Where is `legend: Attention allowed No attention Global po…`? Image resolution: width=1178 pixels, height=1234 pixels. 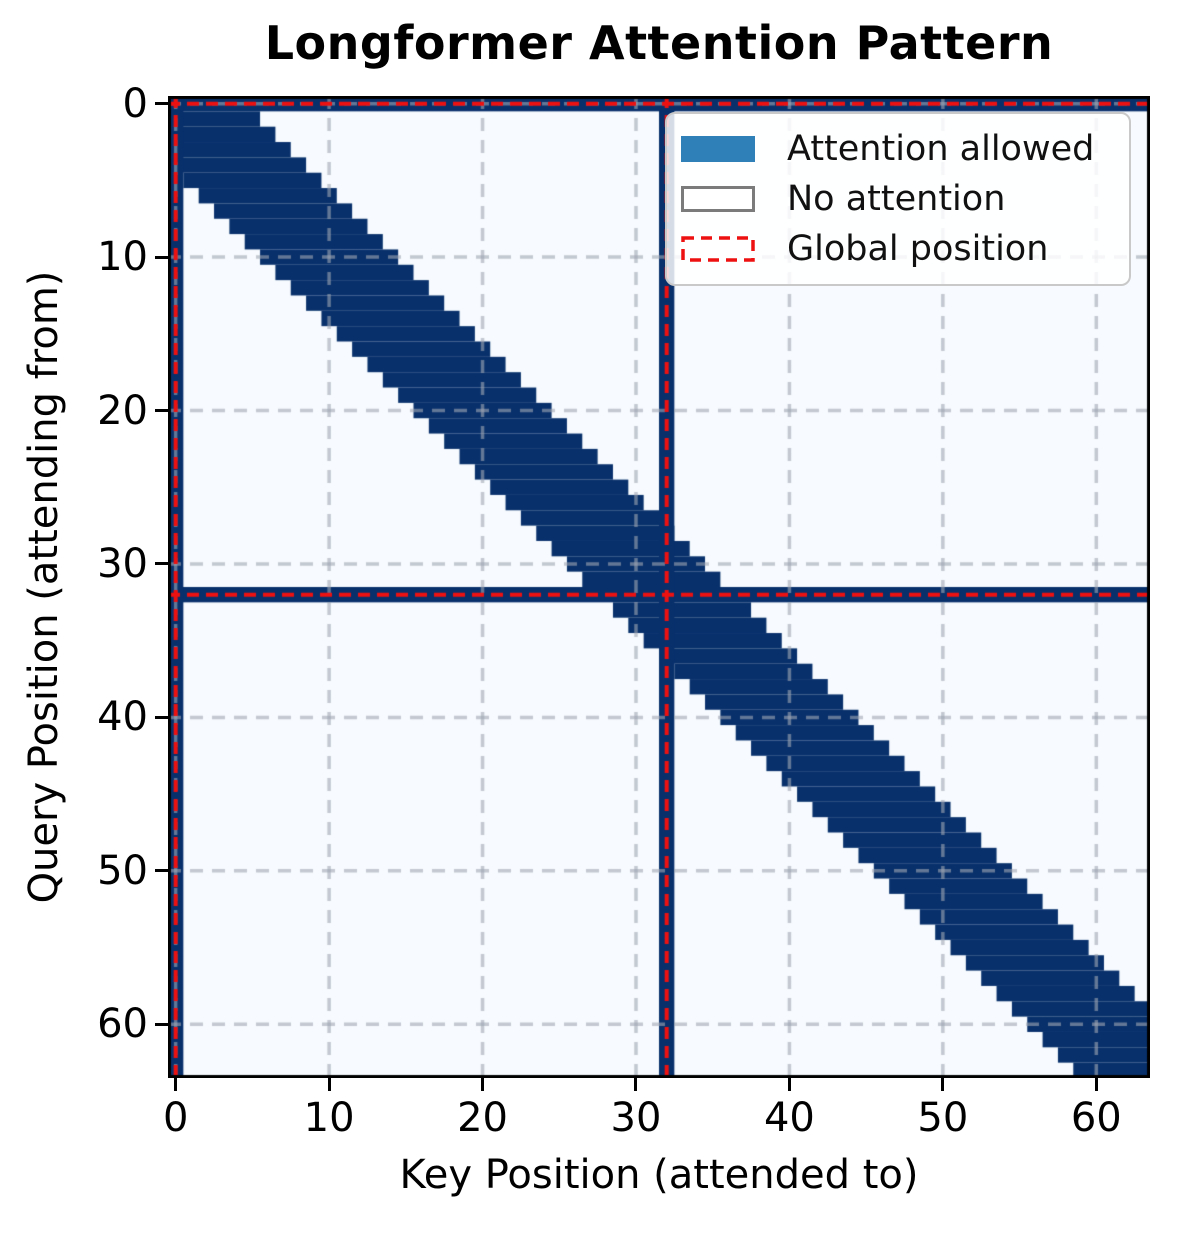 legend: Attention allowed No attention Global po… is located at coordinates (898, 199).